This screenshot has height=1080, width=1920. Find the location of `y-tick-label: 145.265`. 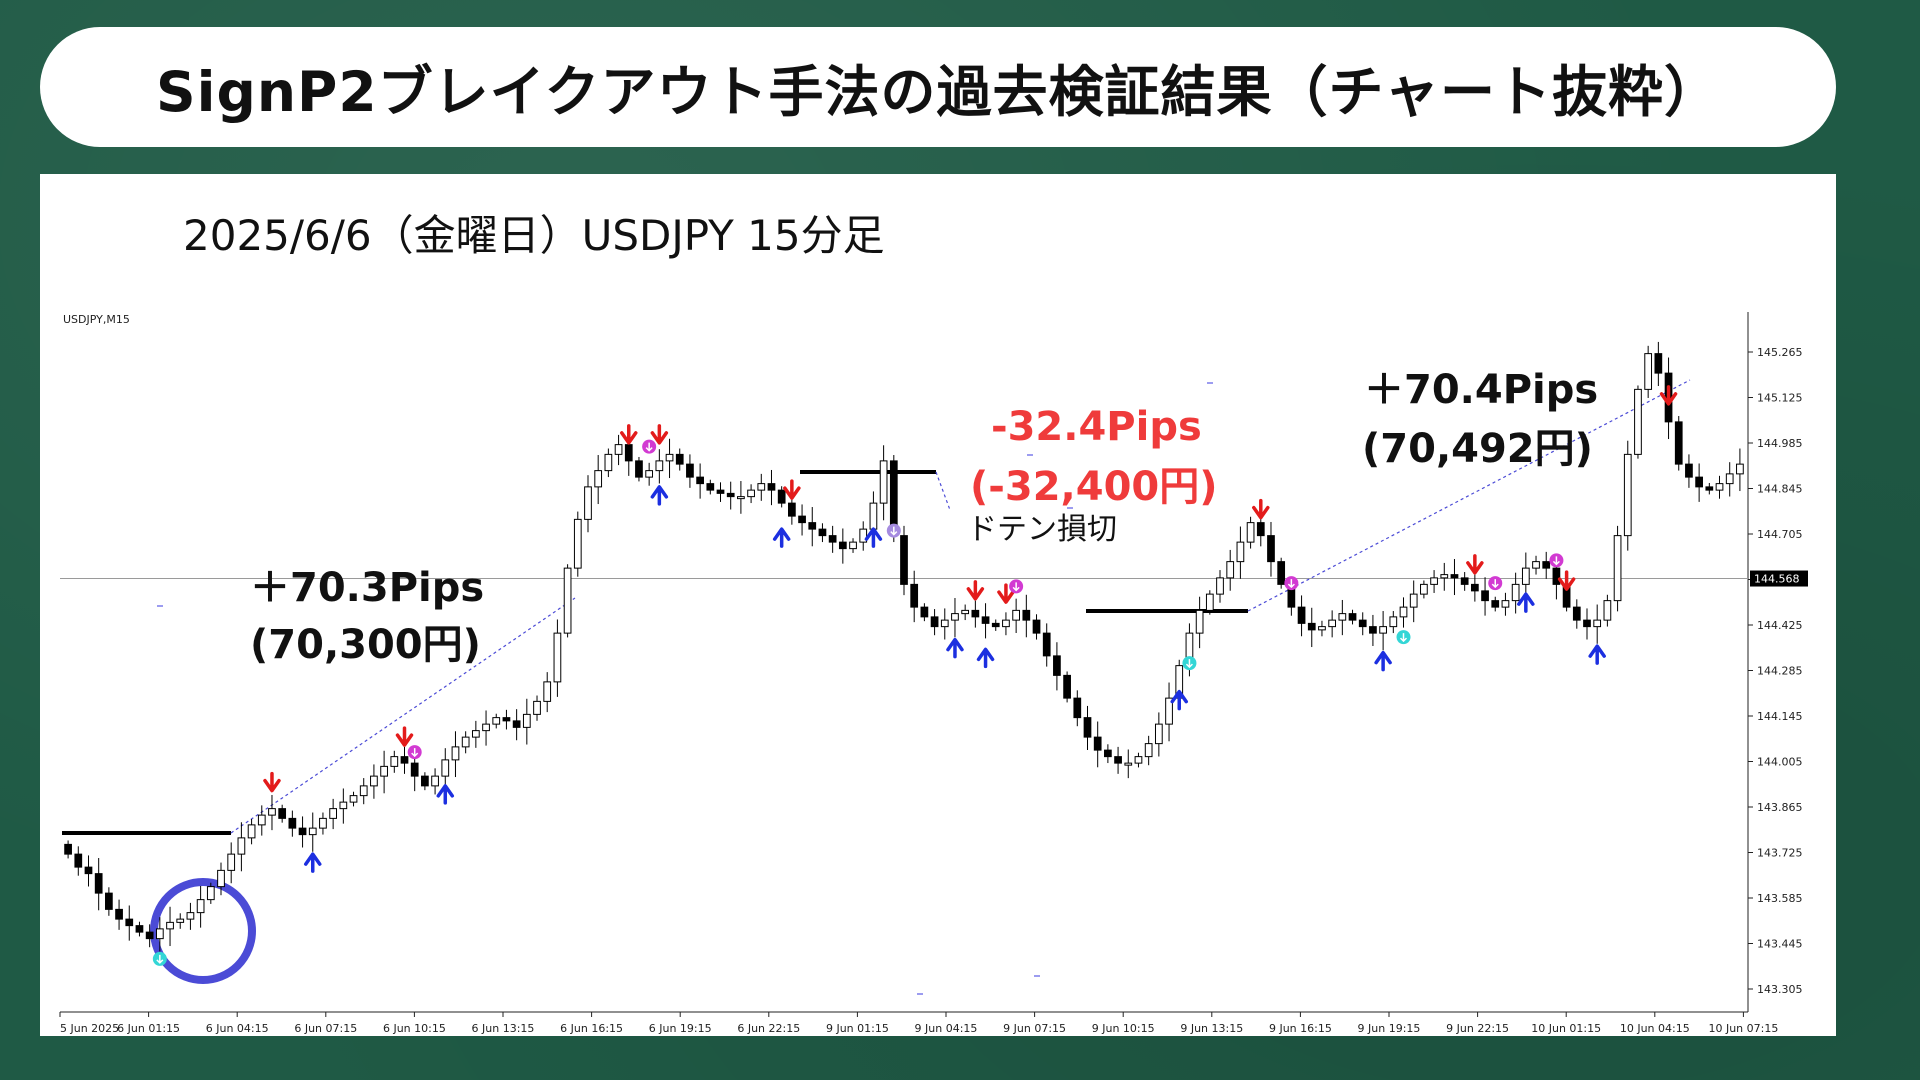

y-tick-label: 145.265 is located at coordinates (1780, 352).